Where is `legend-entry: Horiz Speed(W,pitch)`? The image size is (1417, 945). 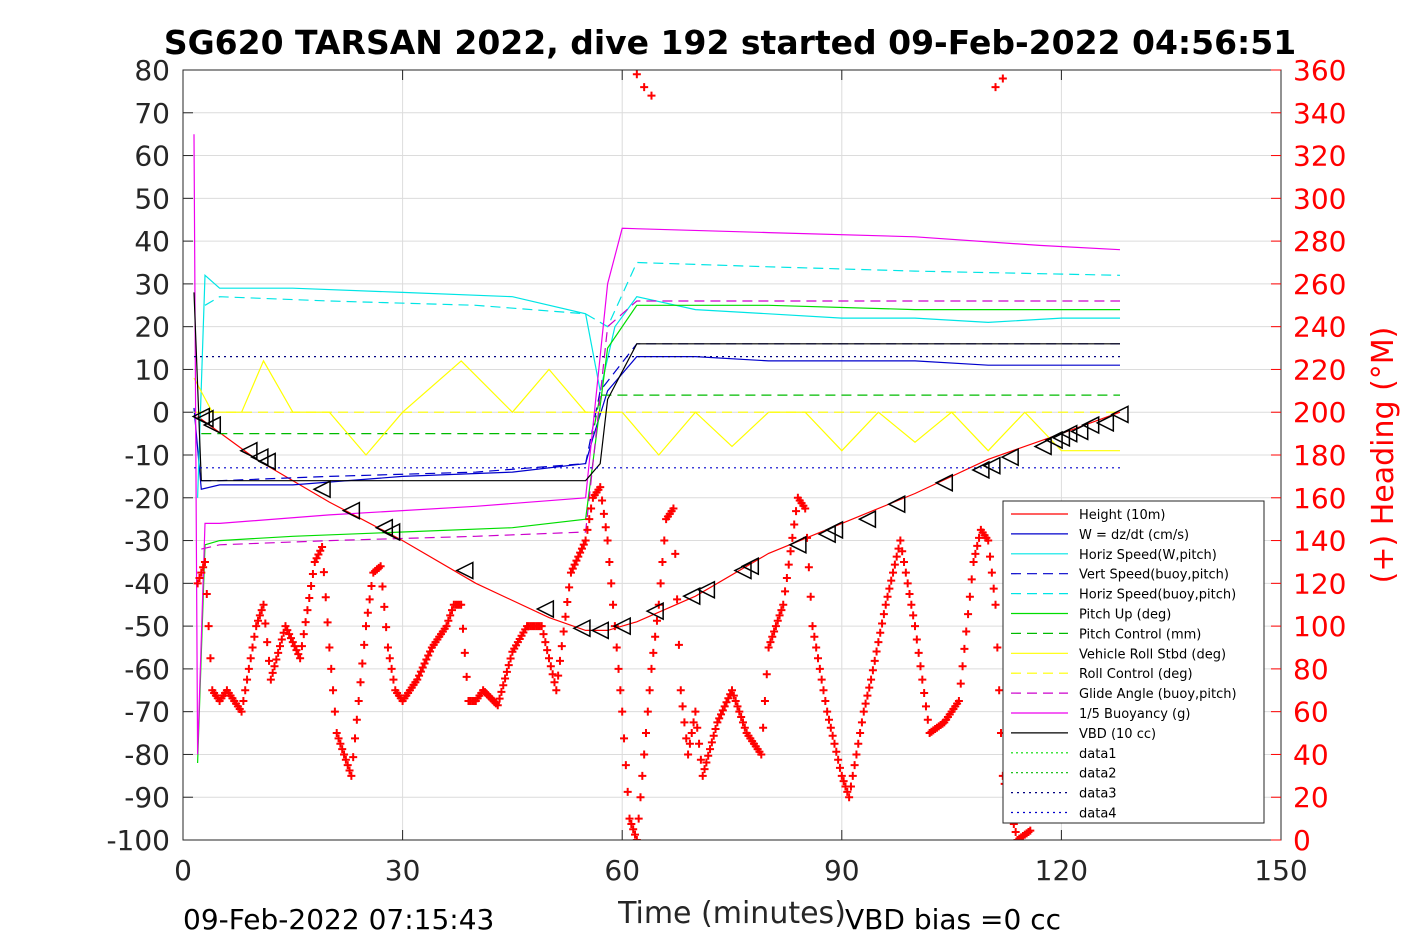 legend-entry: Horiz Speed(W,pitch) is located at coordinates (1148, 555).